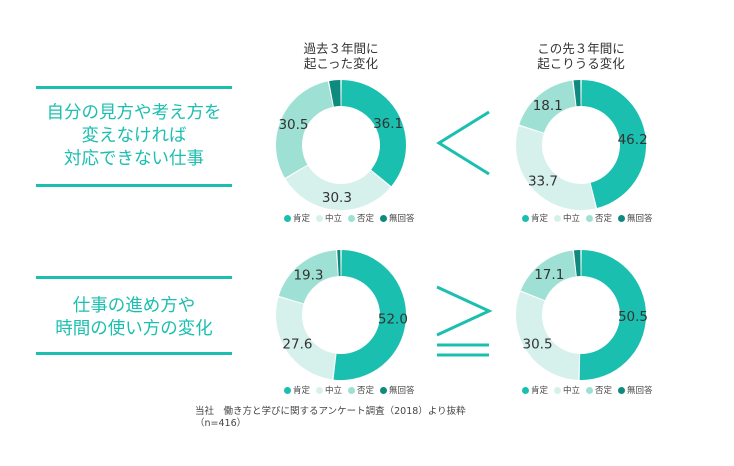 The image size is (734, 466). I want to click on row2-bottom-rule, so click(134, 353).